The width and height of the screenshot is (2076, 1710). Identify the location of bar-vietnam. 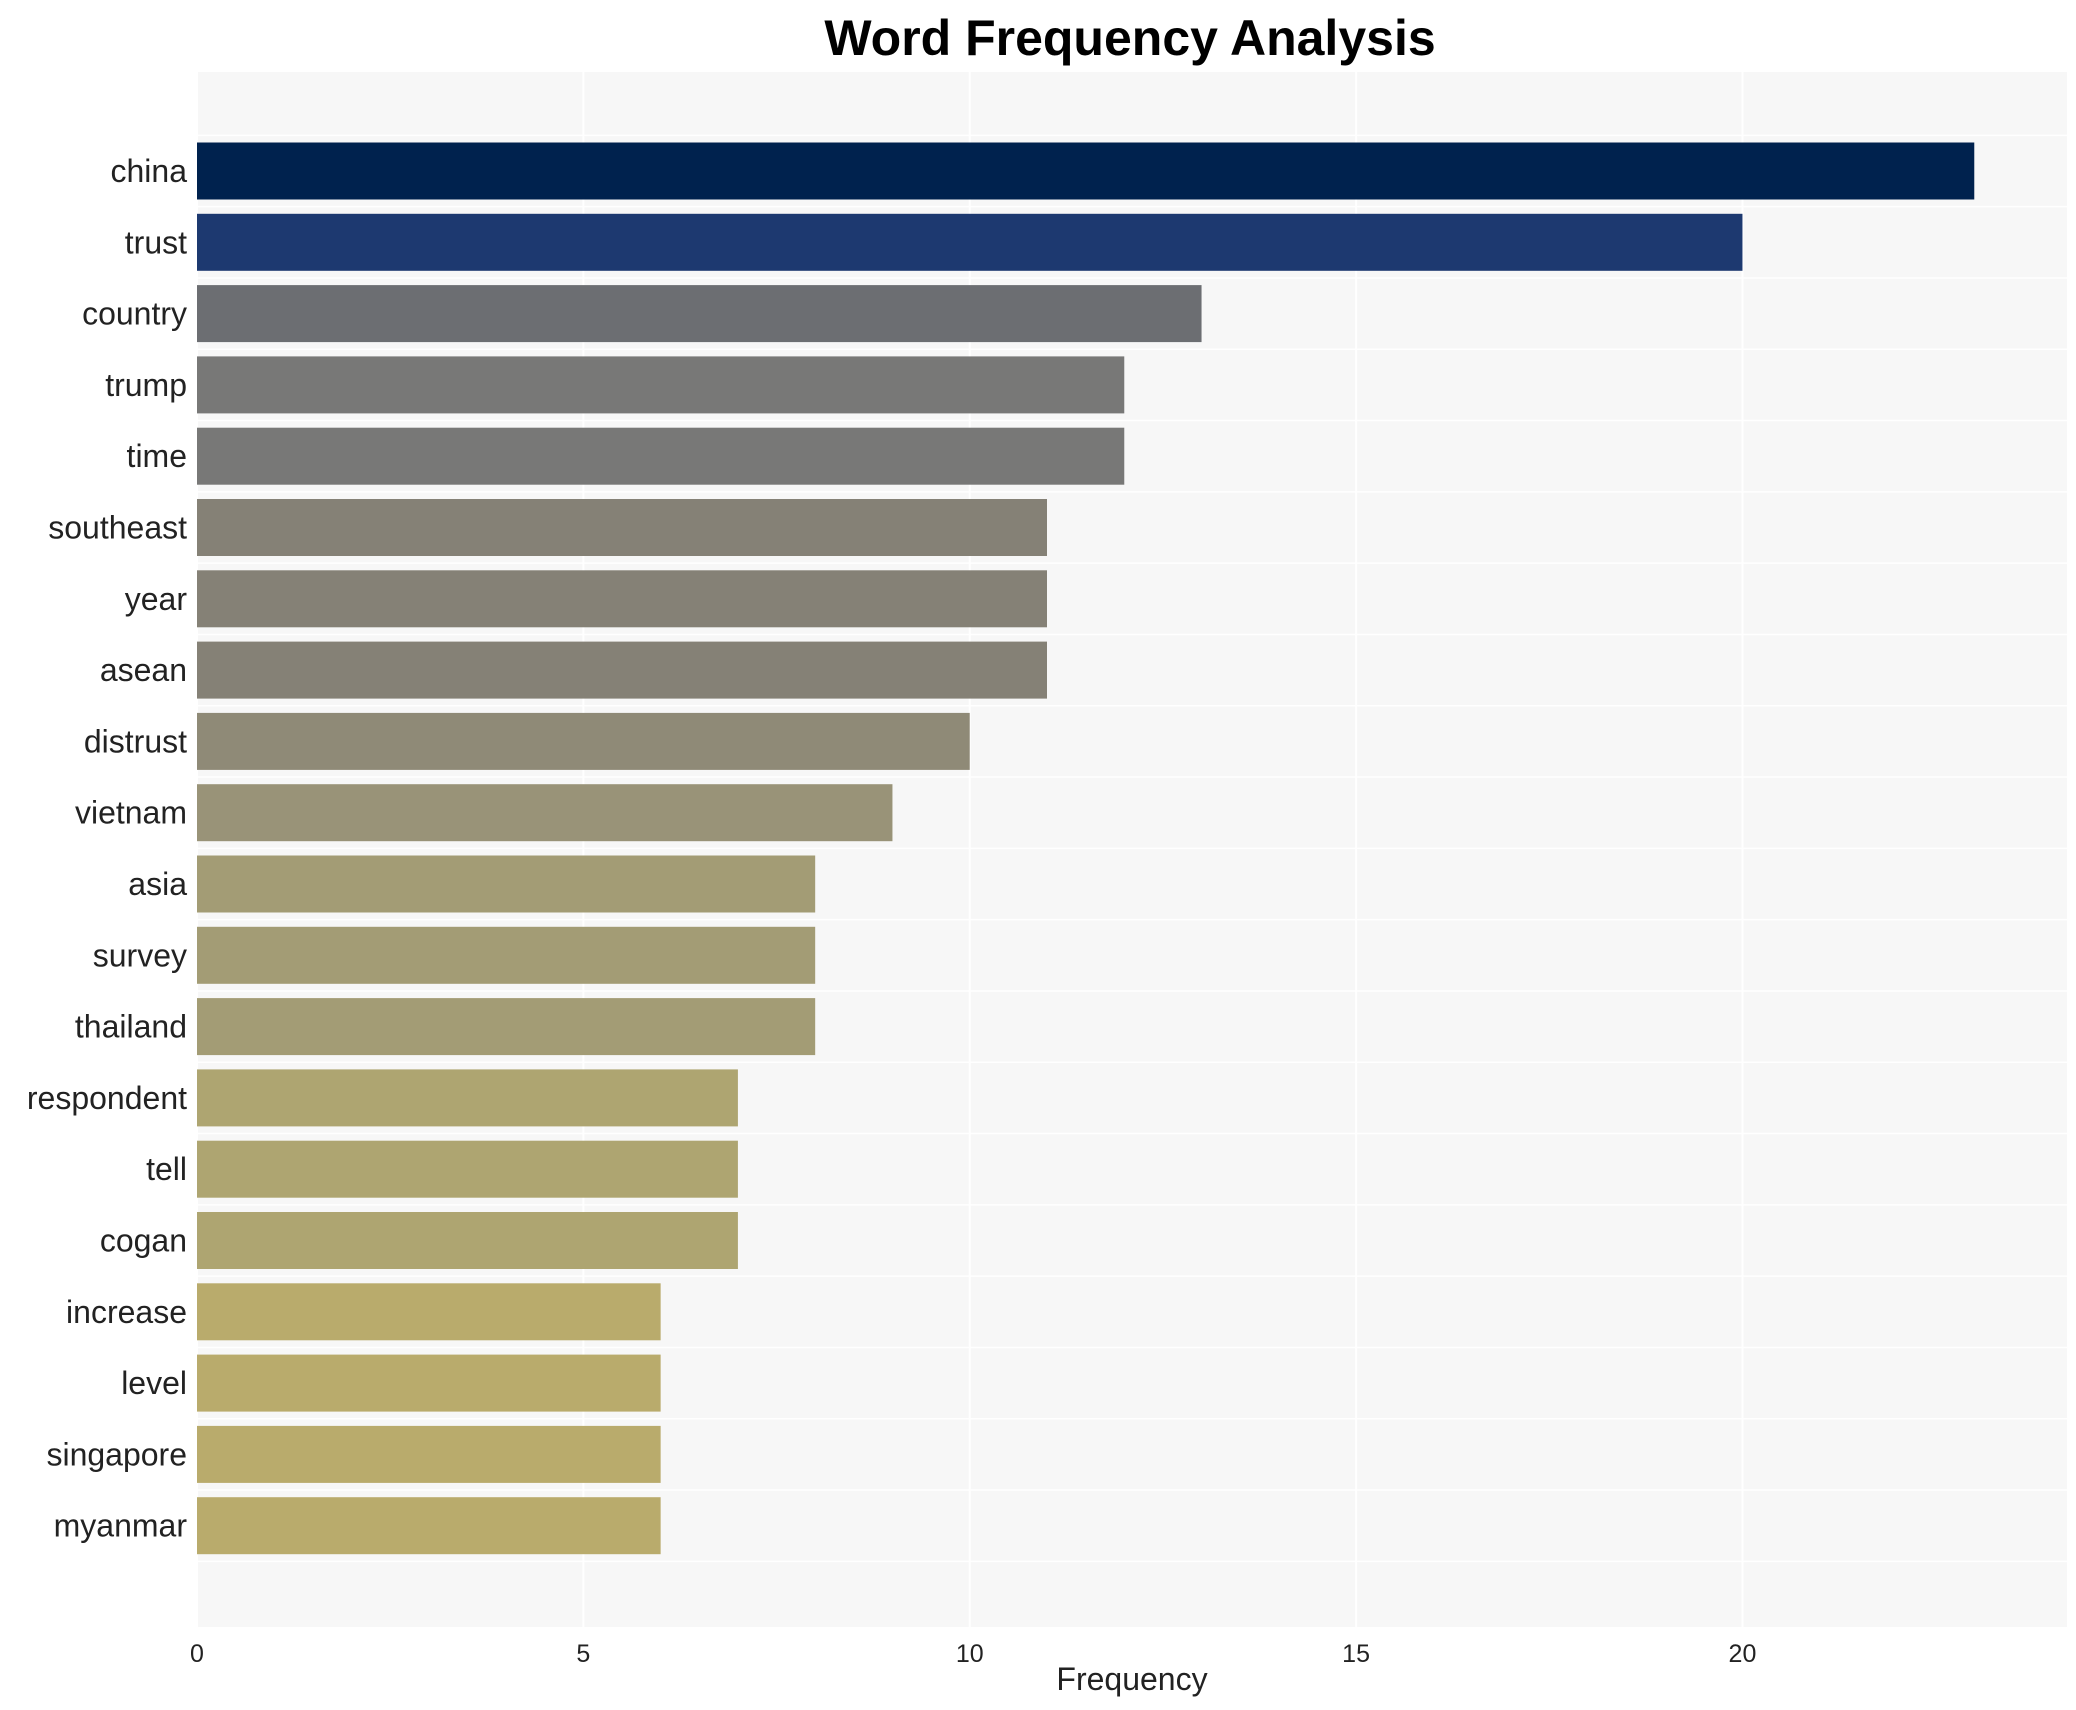
(545, 813).